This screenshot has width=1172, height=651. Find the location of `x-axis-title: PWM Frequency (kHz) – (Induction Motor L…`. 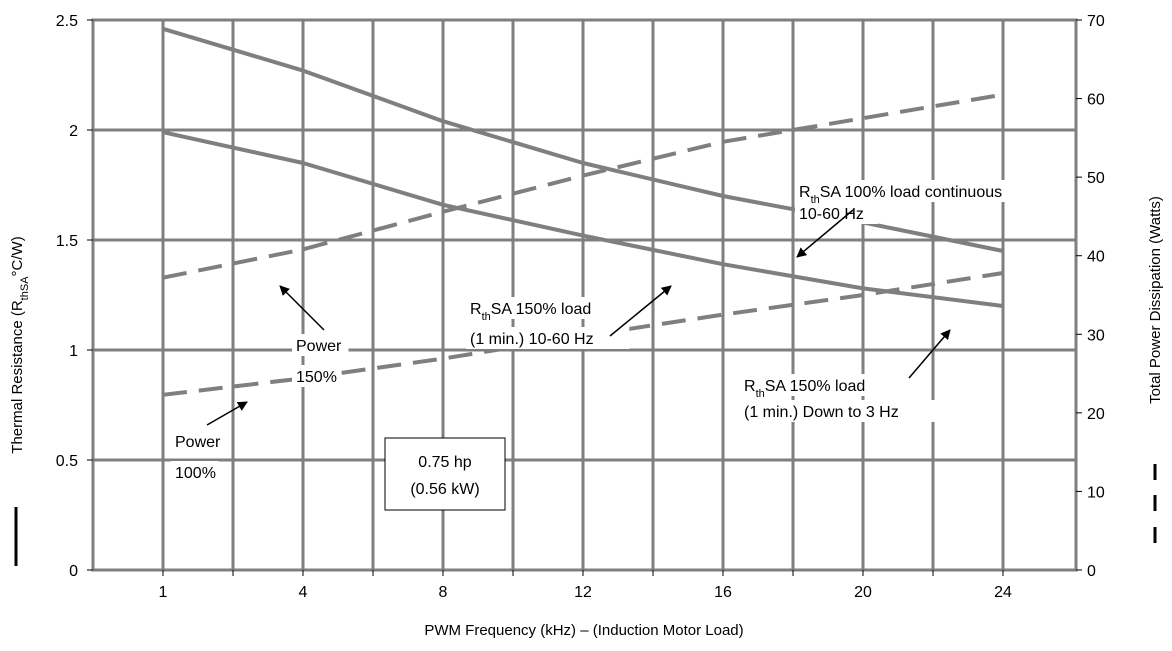

x-axis-title: PWM Frequency (kHz) – (Induction Motor L… is located at coordinates (583, 630).